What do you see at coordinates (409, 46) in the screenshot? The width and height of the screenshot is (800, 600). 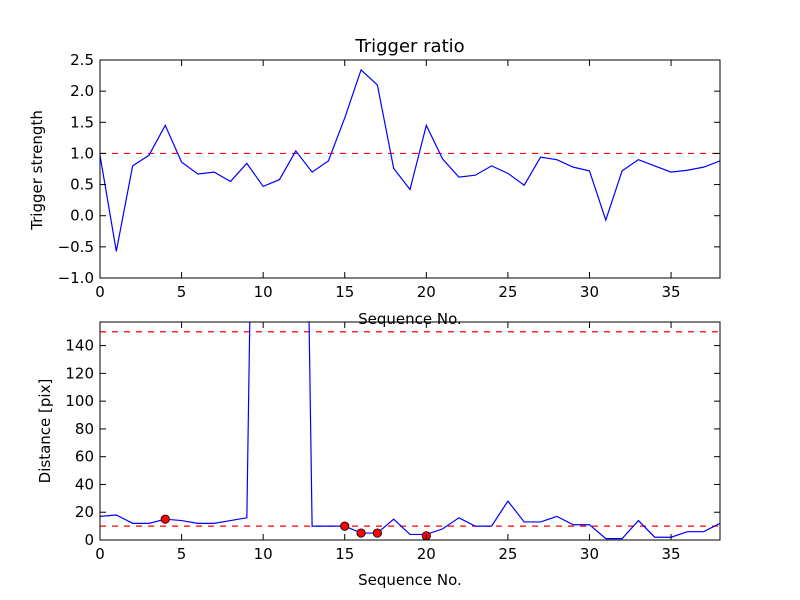 I see `chart-title: Trigger ratio` at bounding box center [409, 46].